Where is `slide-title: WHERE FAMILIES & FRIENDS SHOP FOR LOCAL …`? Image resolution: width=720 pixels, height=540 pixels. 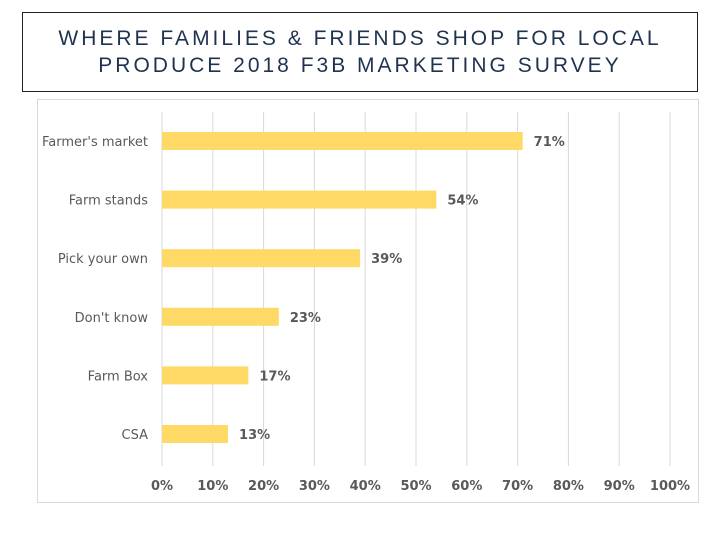 slide-title: WHERE FAMILIES & FRIENDS SHOP FOR LOCAL … is located at coordinates (360, 52).